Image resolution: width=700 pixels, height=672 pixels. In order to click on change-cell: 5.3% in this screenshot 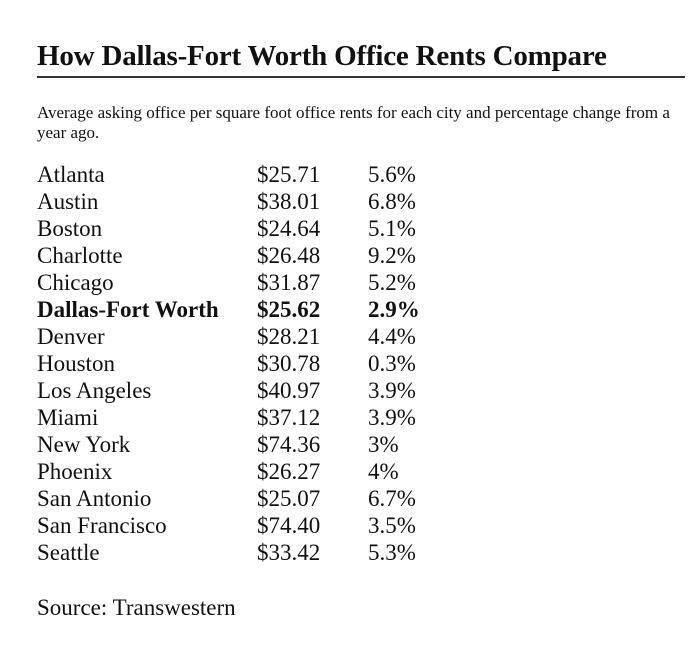, I will do `click(392, 552)`.